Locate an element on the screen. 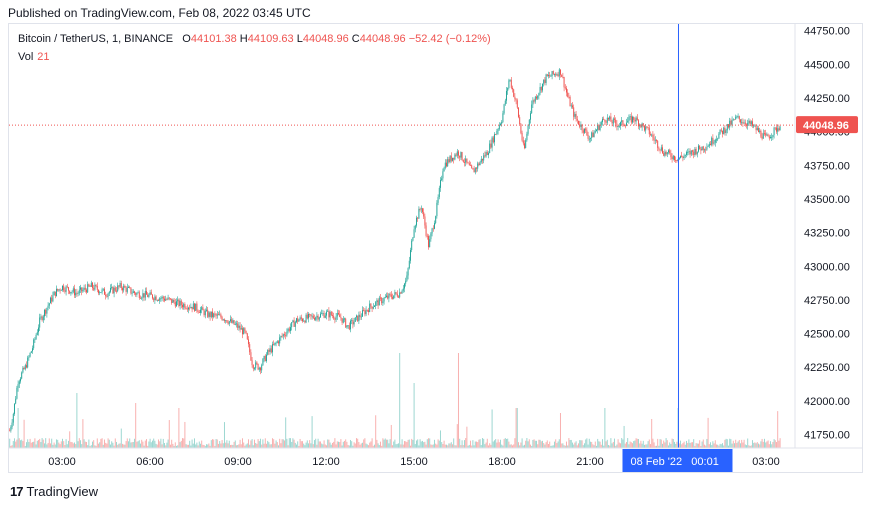 This screenshot has height=506, width=870. price-tick-label: 42500.00 is located at coordinates (827, 335).